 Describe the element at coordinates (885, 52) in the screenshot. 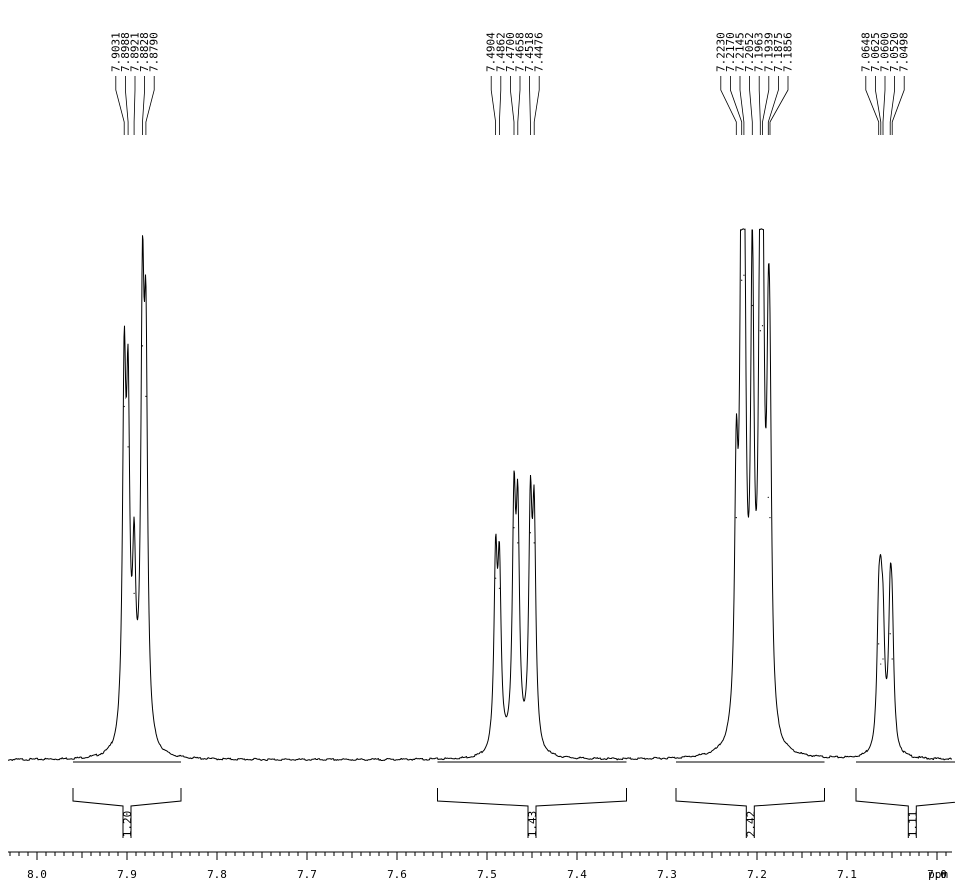

I see `peak-label: 7.0600` at that location.